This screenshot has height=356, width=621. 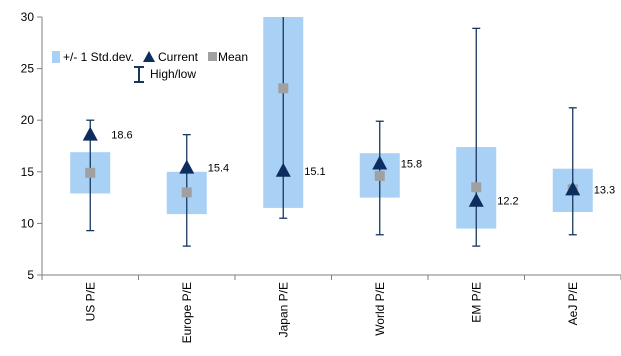 What do you see at coordinates (149, 56) in the screenshot?
I see `legend-current-marker` at bounding box center [149, 56].